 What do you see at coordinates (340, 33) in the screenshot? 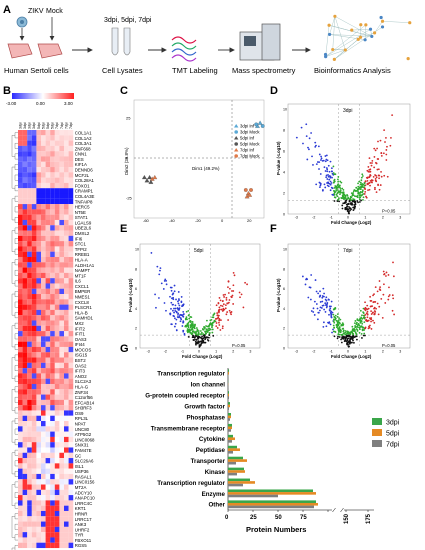
I see `network-edge` at bounding box center [340, 33].